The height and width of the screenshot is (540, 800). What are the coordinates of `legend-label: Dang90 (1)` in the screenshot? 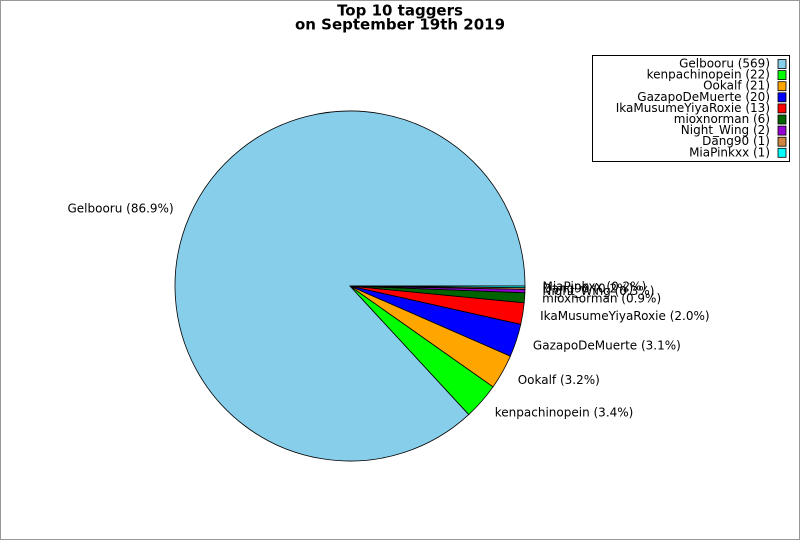 It's located at (736, 141).